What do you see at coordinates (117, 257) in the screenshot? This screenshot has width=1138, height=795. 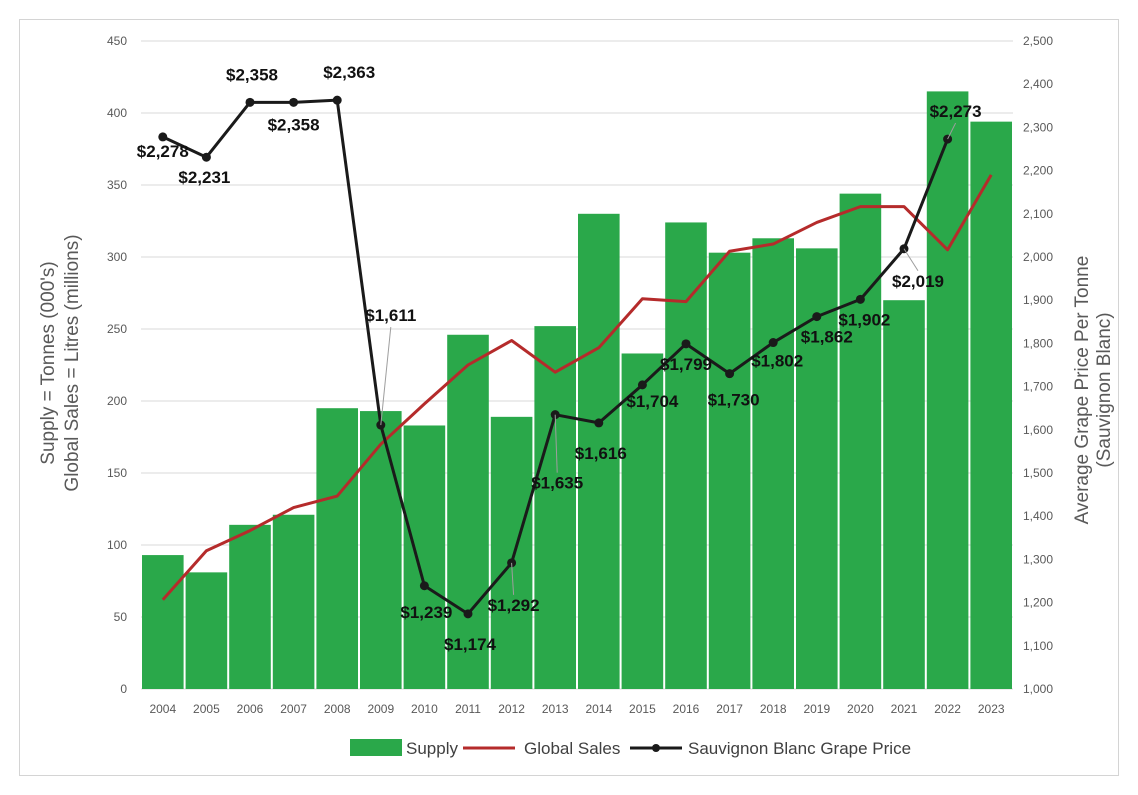 I see `left-tick-label: 300` at bounding box center [117, 257].